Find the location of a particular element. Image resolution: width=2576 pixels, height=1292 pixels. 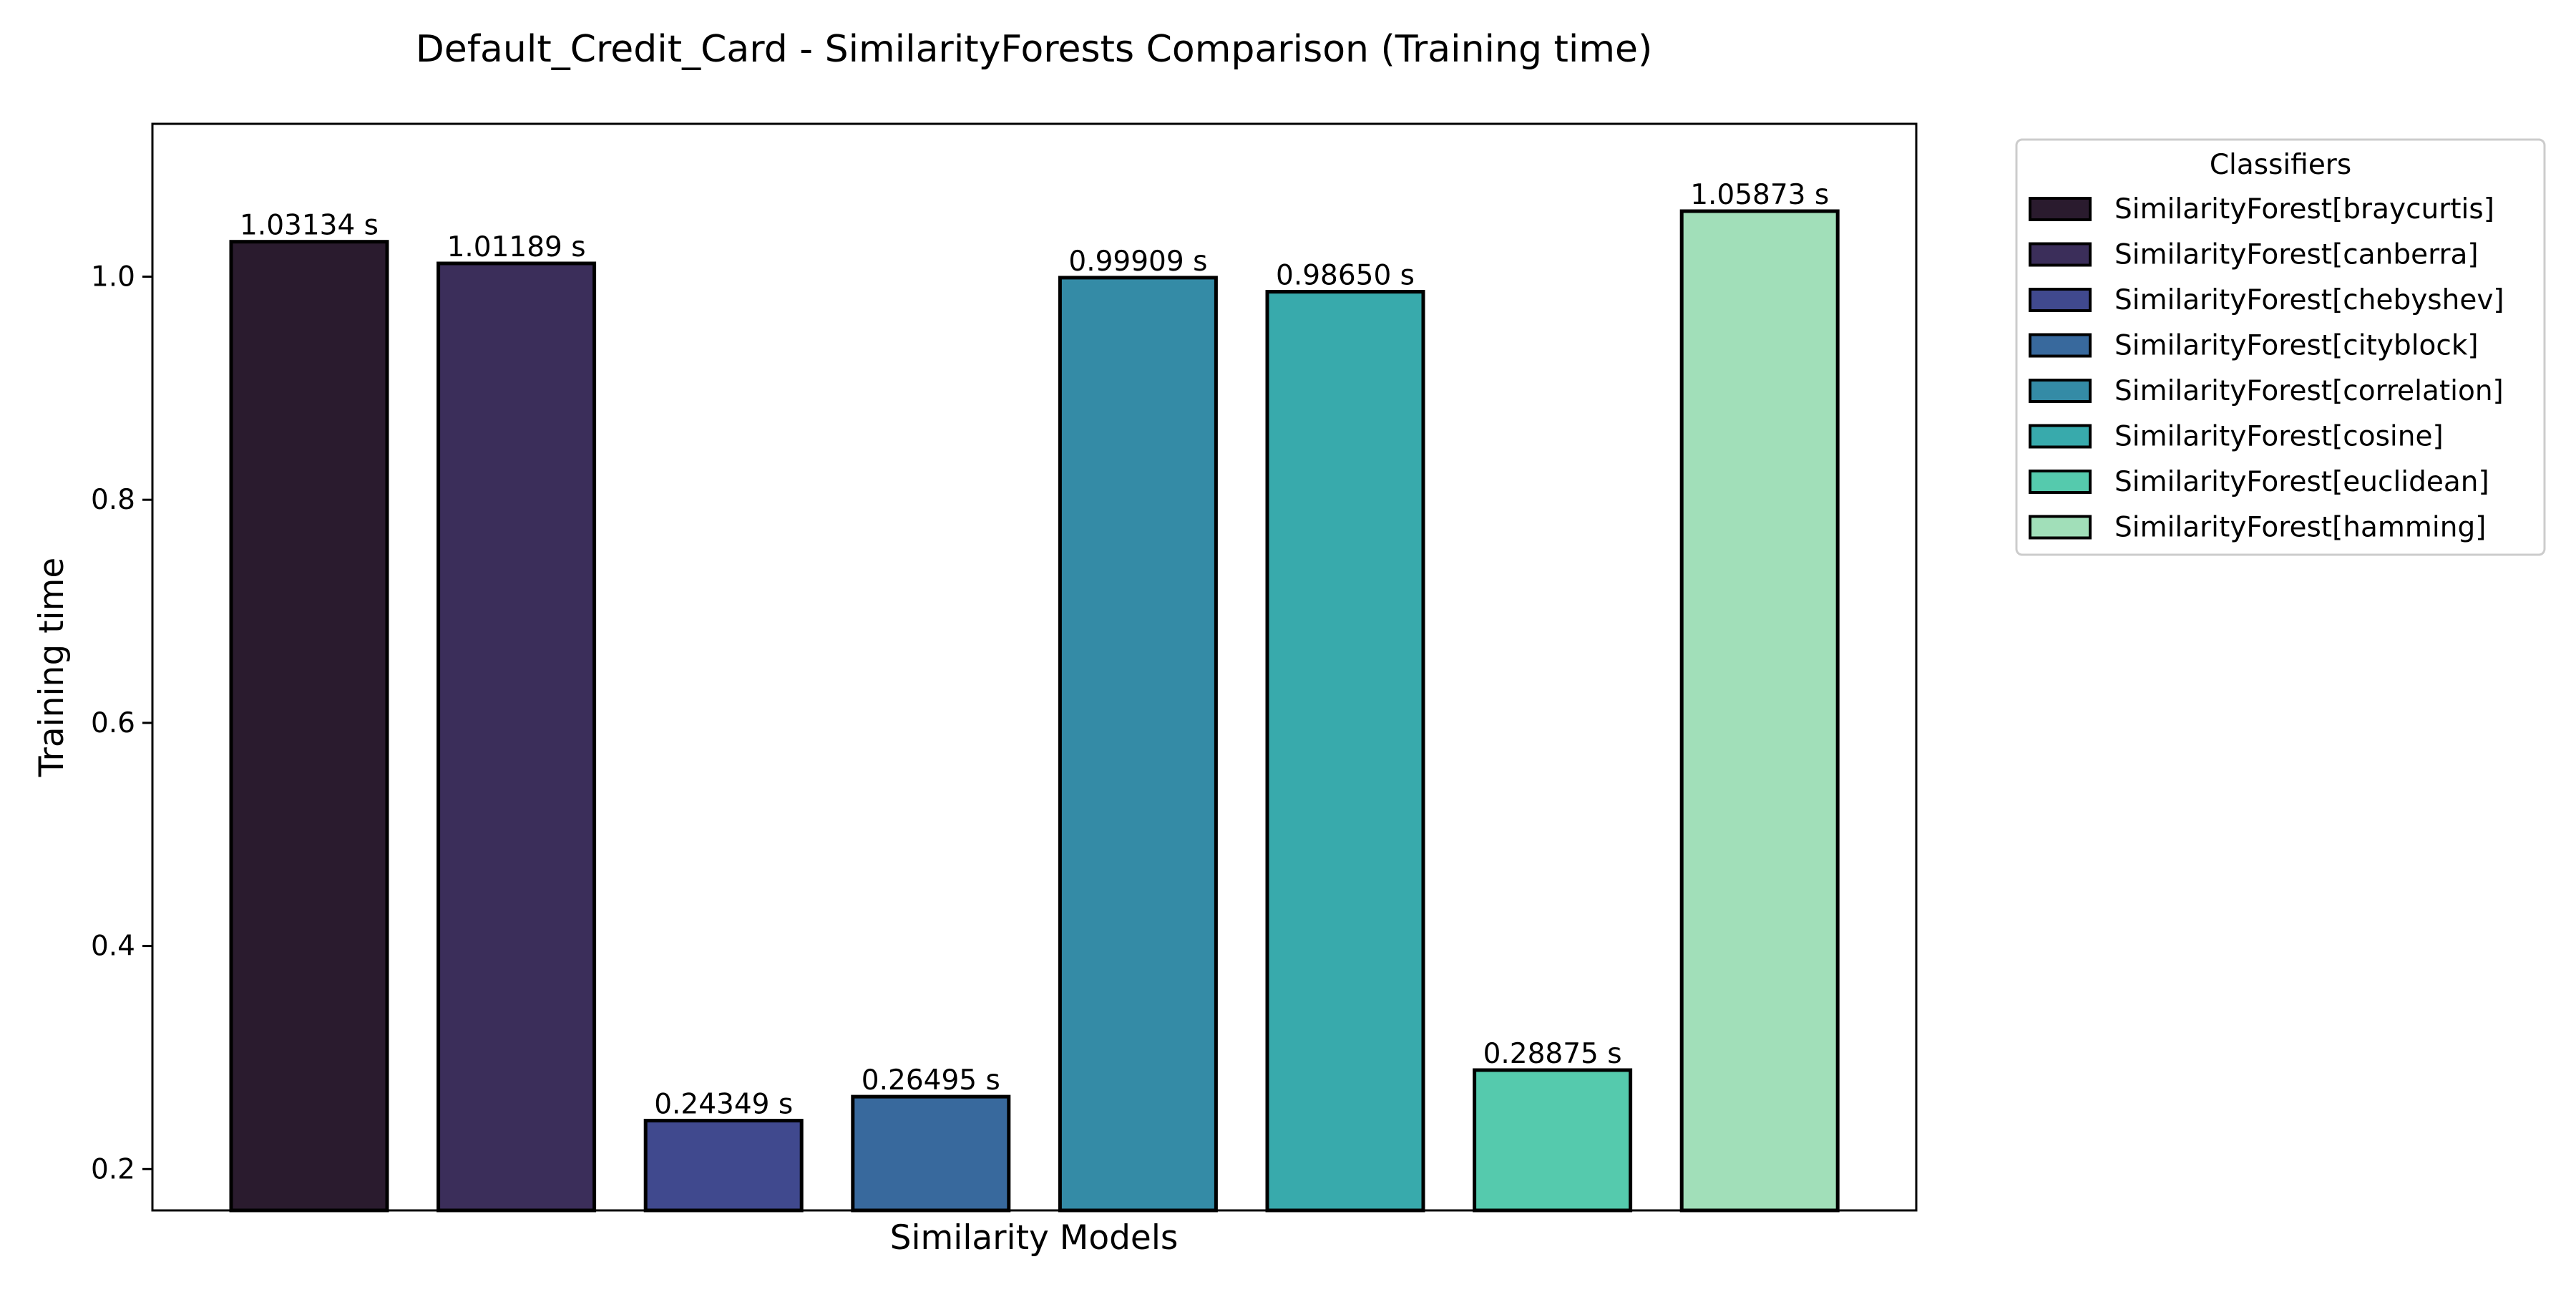

bar-value-label-2: 1.01189 s is located at coordinates (516, 247).